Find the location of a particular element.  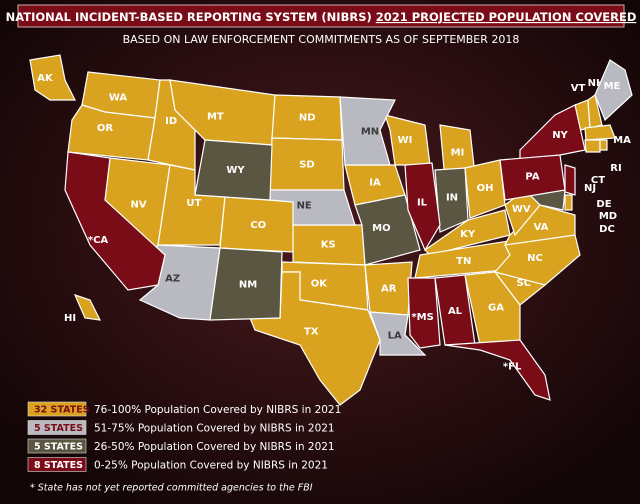

state-label: NV is located at coordinates (139, 205).